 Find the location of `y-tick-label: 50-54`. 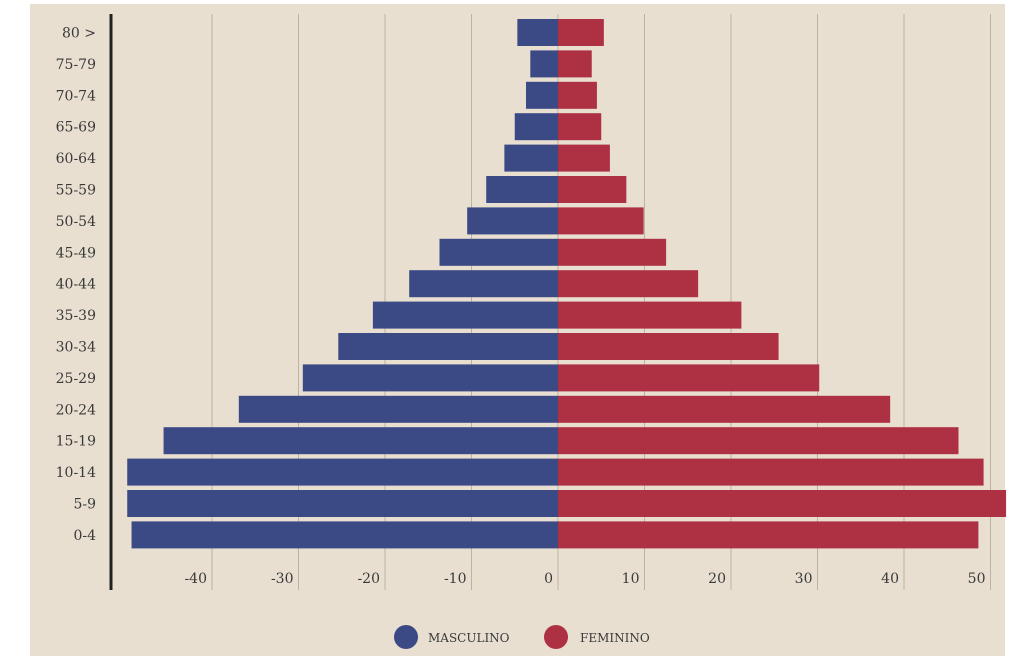

y-tick-label: 50-54 is located at coordinates (76, 222).